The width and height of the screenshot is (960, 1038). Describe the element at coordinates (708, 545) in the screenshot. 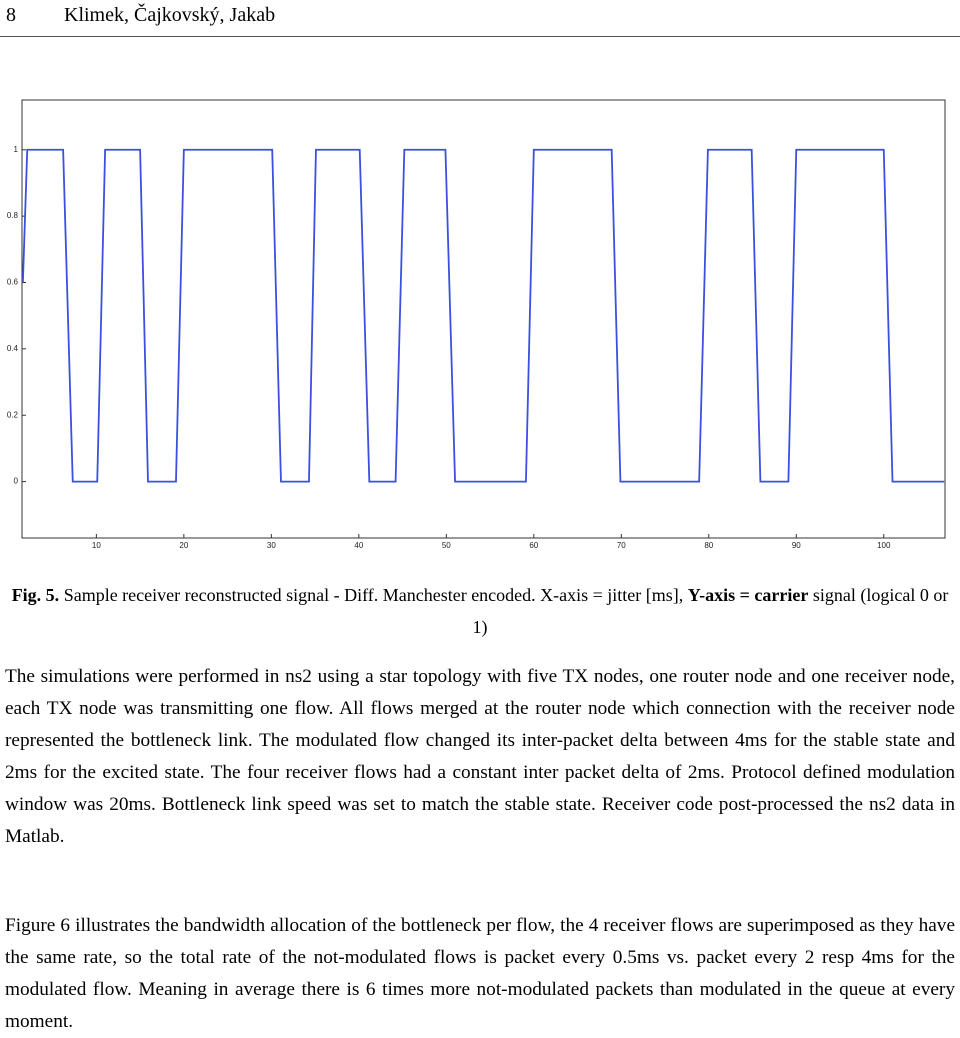

I see `x-tick-label: 80` at that location.